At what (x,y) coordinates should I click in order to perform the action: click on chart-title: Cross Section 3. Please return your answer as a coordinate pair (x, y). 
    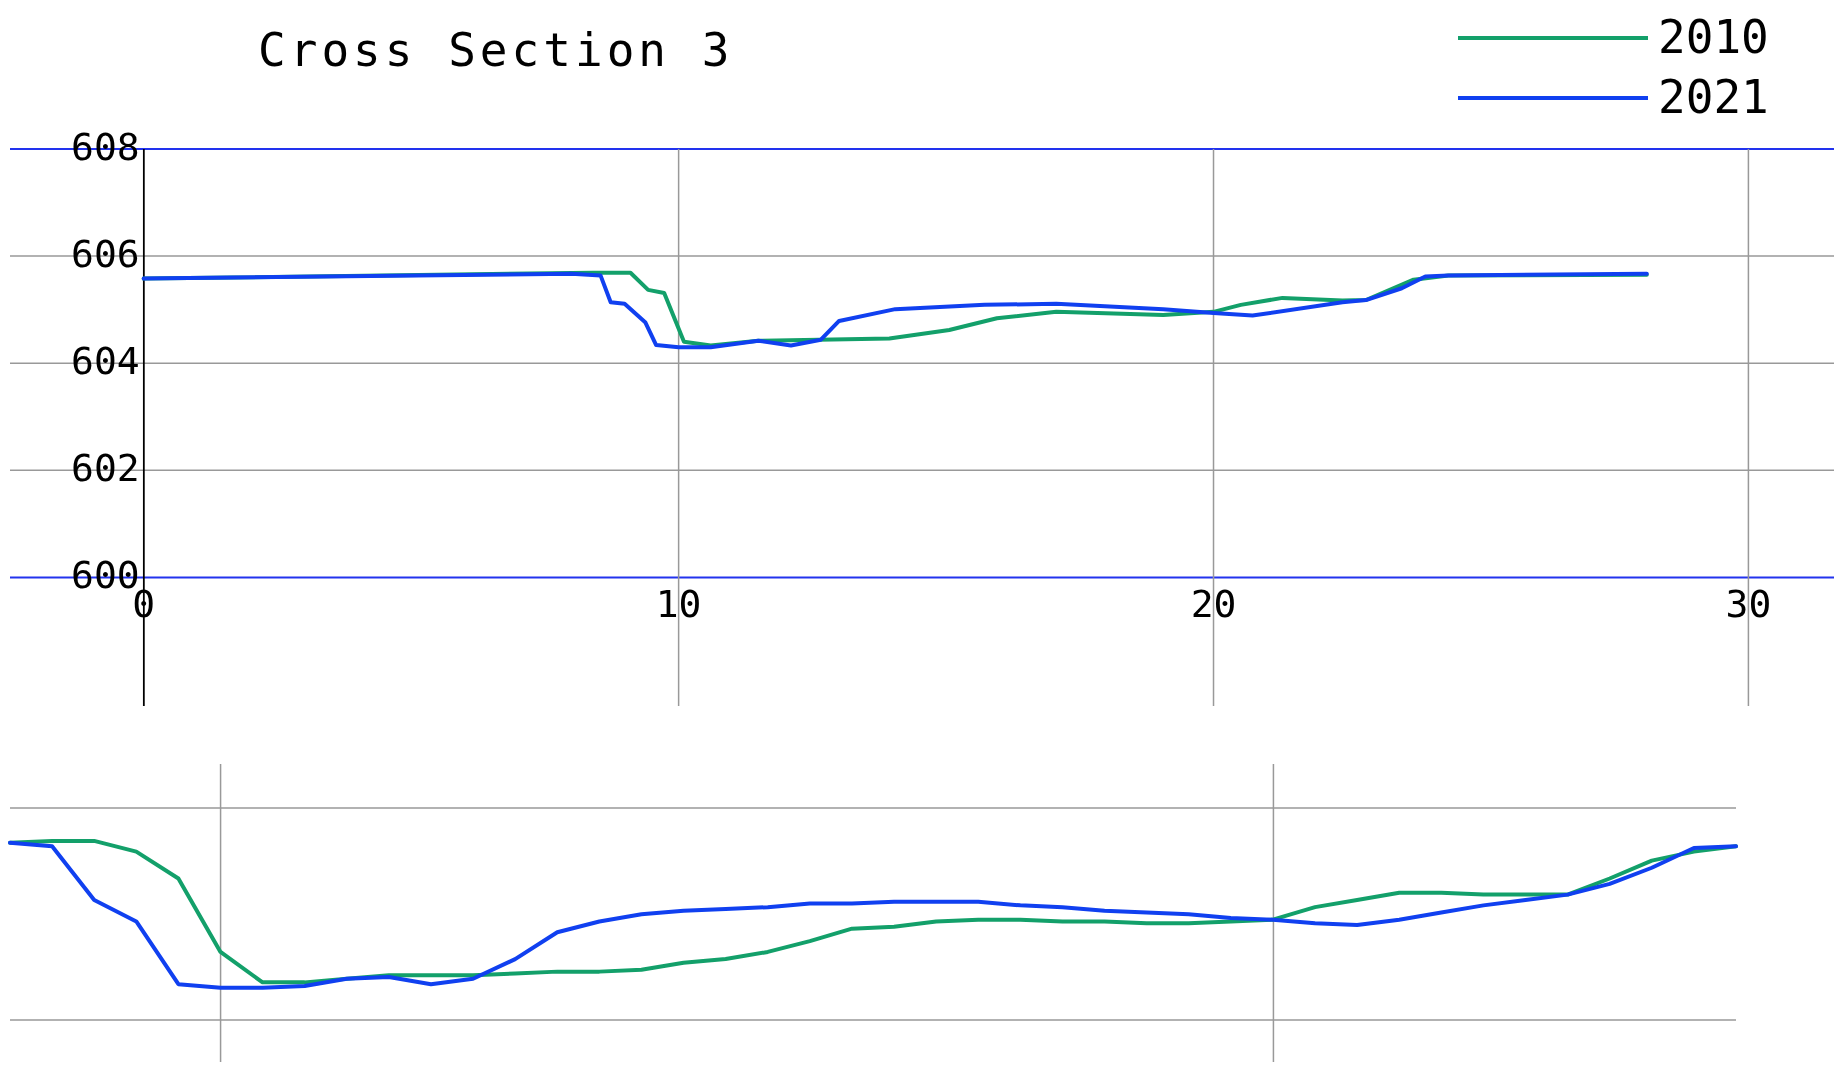
    Looking at the image, I should click on (496, 50).